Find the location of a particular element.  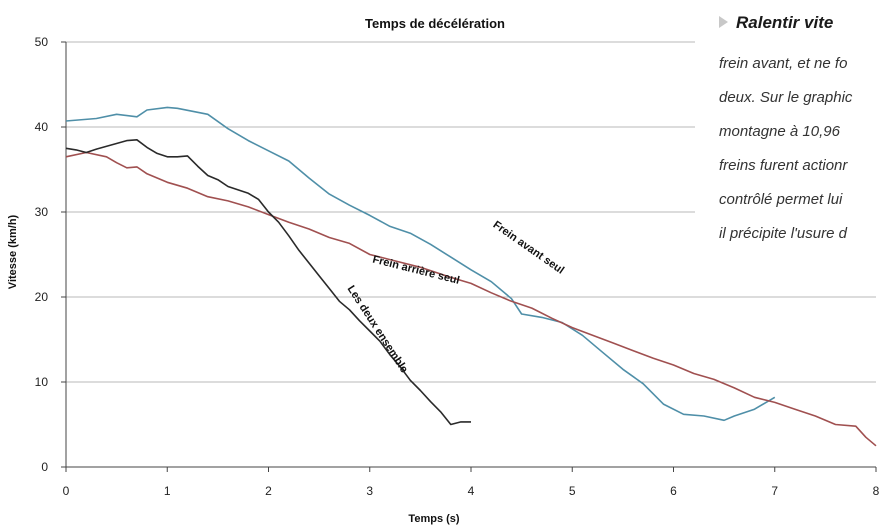

x-tick-label-5: 5 is located at coordinates (572, 491).